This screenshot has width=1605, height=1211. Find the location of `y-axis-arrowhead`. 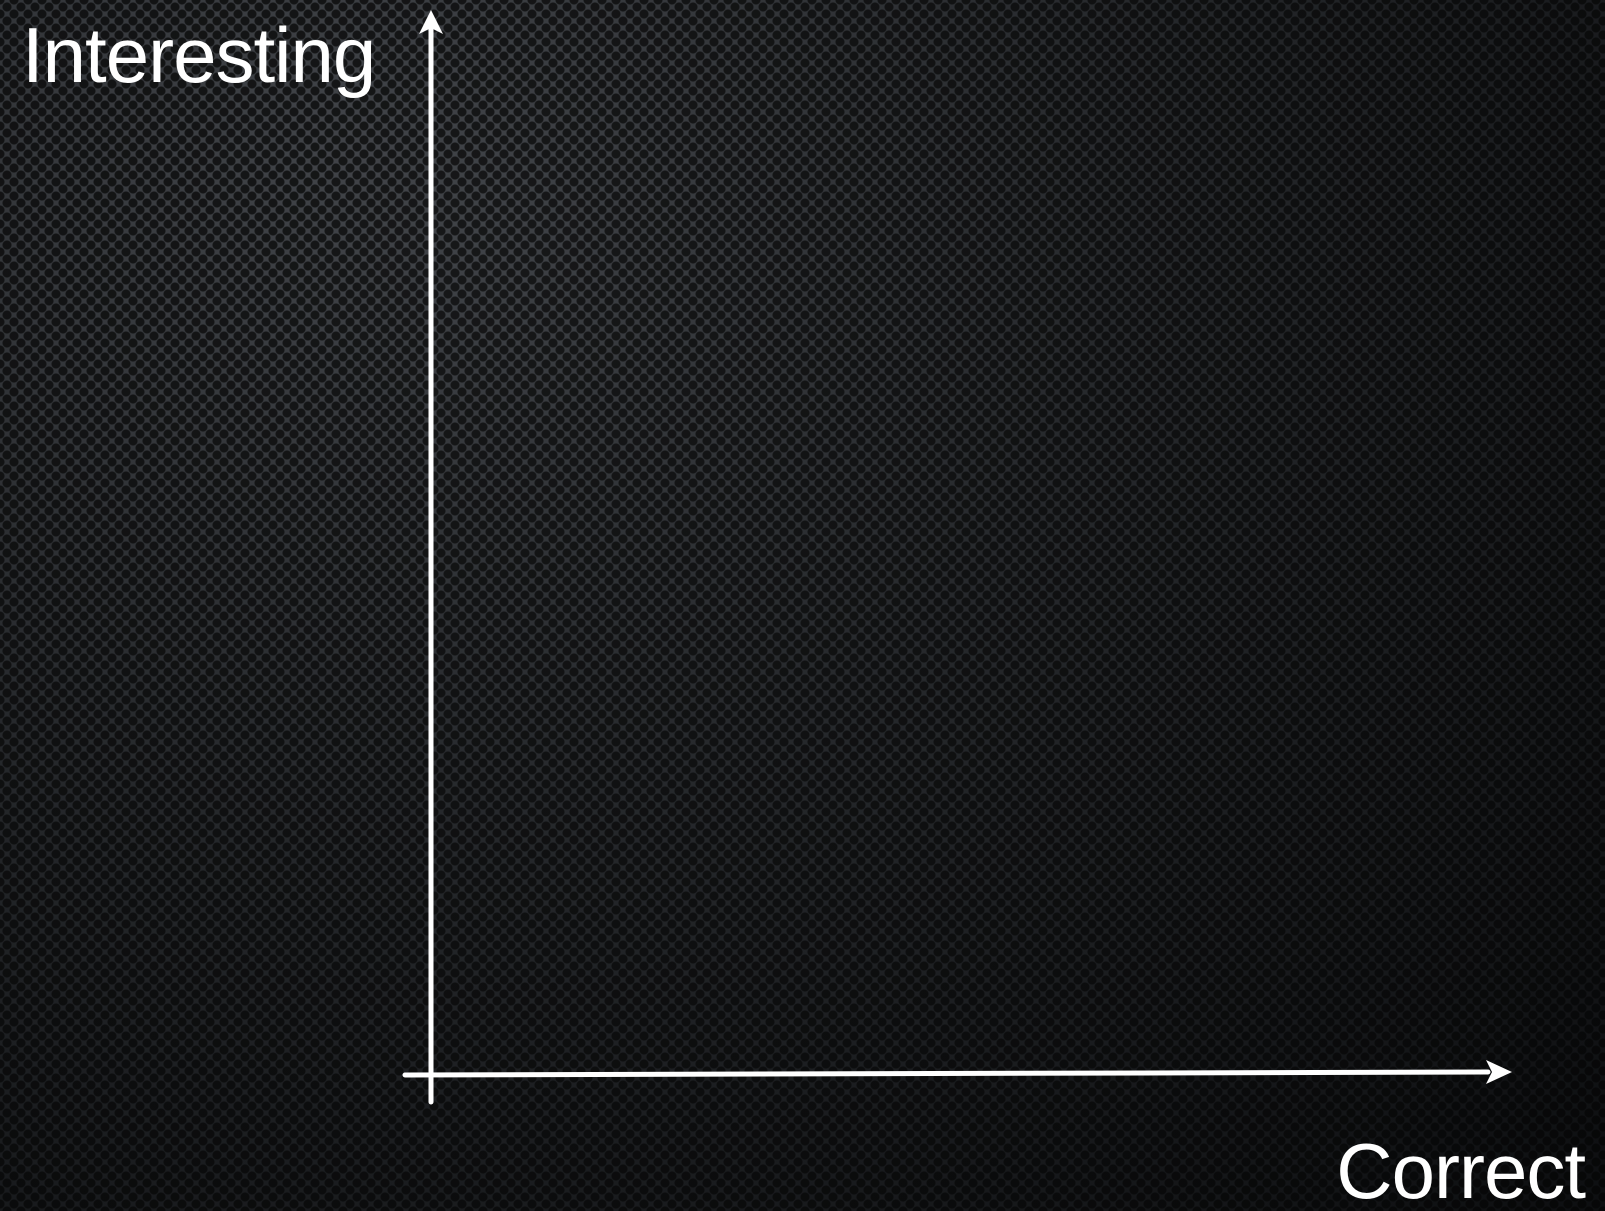

y-axis-arrowhead is located at coordinates (431, 22).